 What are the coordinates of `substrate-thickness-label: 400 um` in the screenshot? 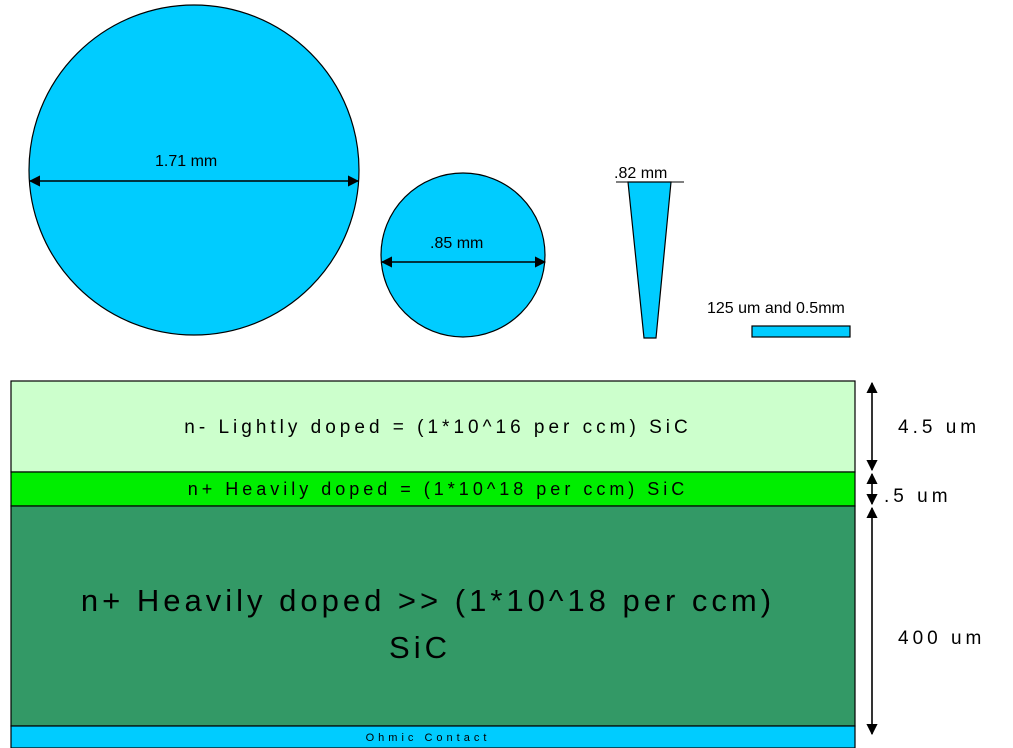 It's located at (941, 638).